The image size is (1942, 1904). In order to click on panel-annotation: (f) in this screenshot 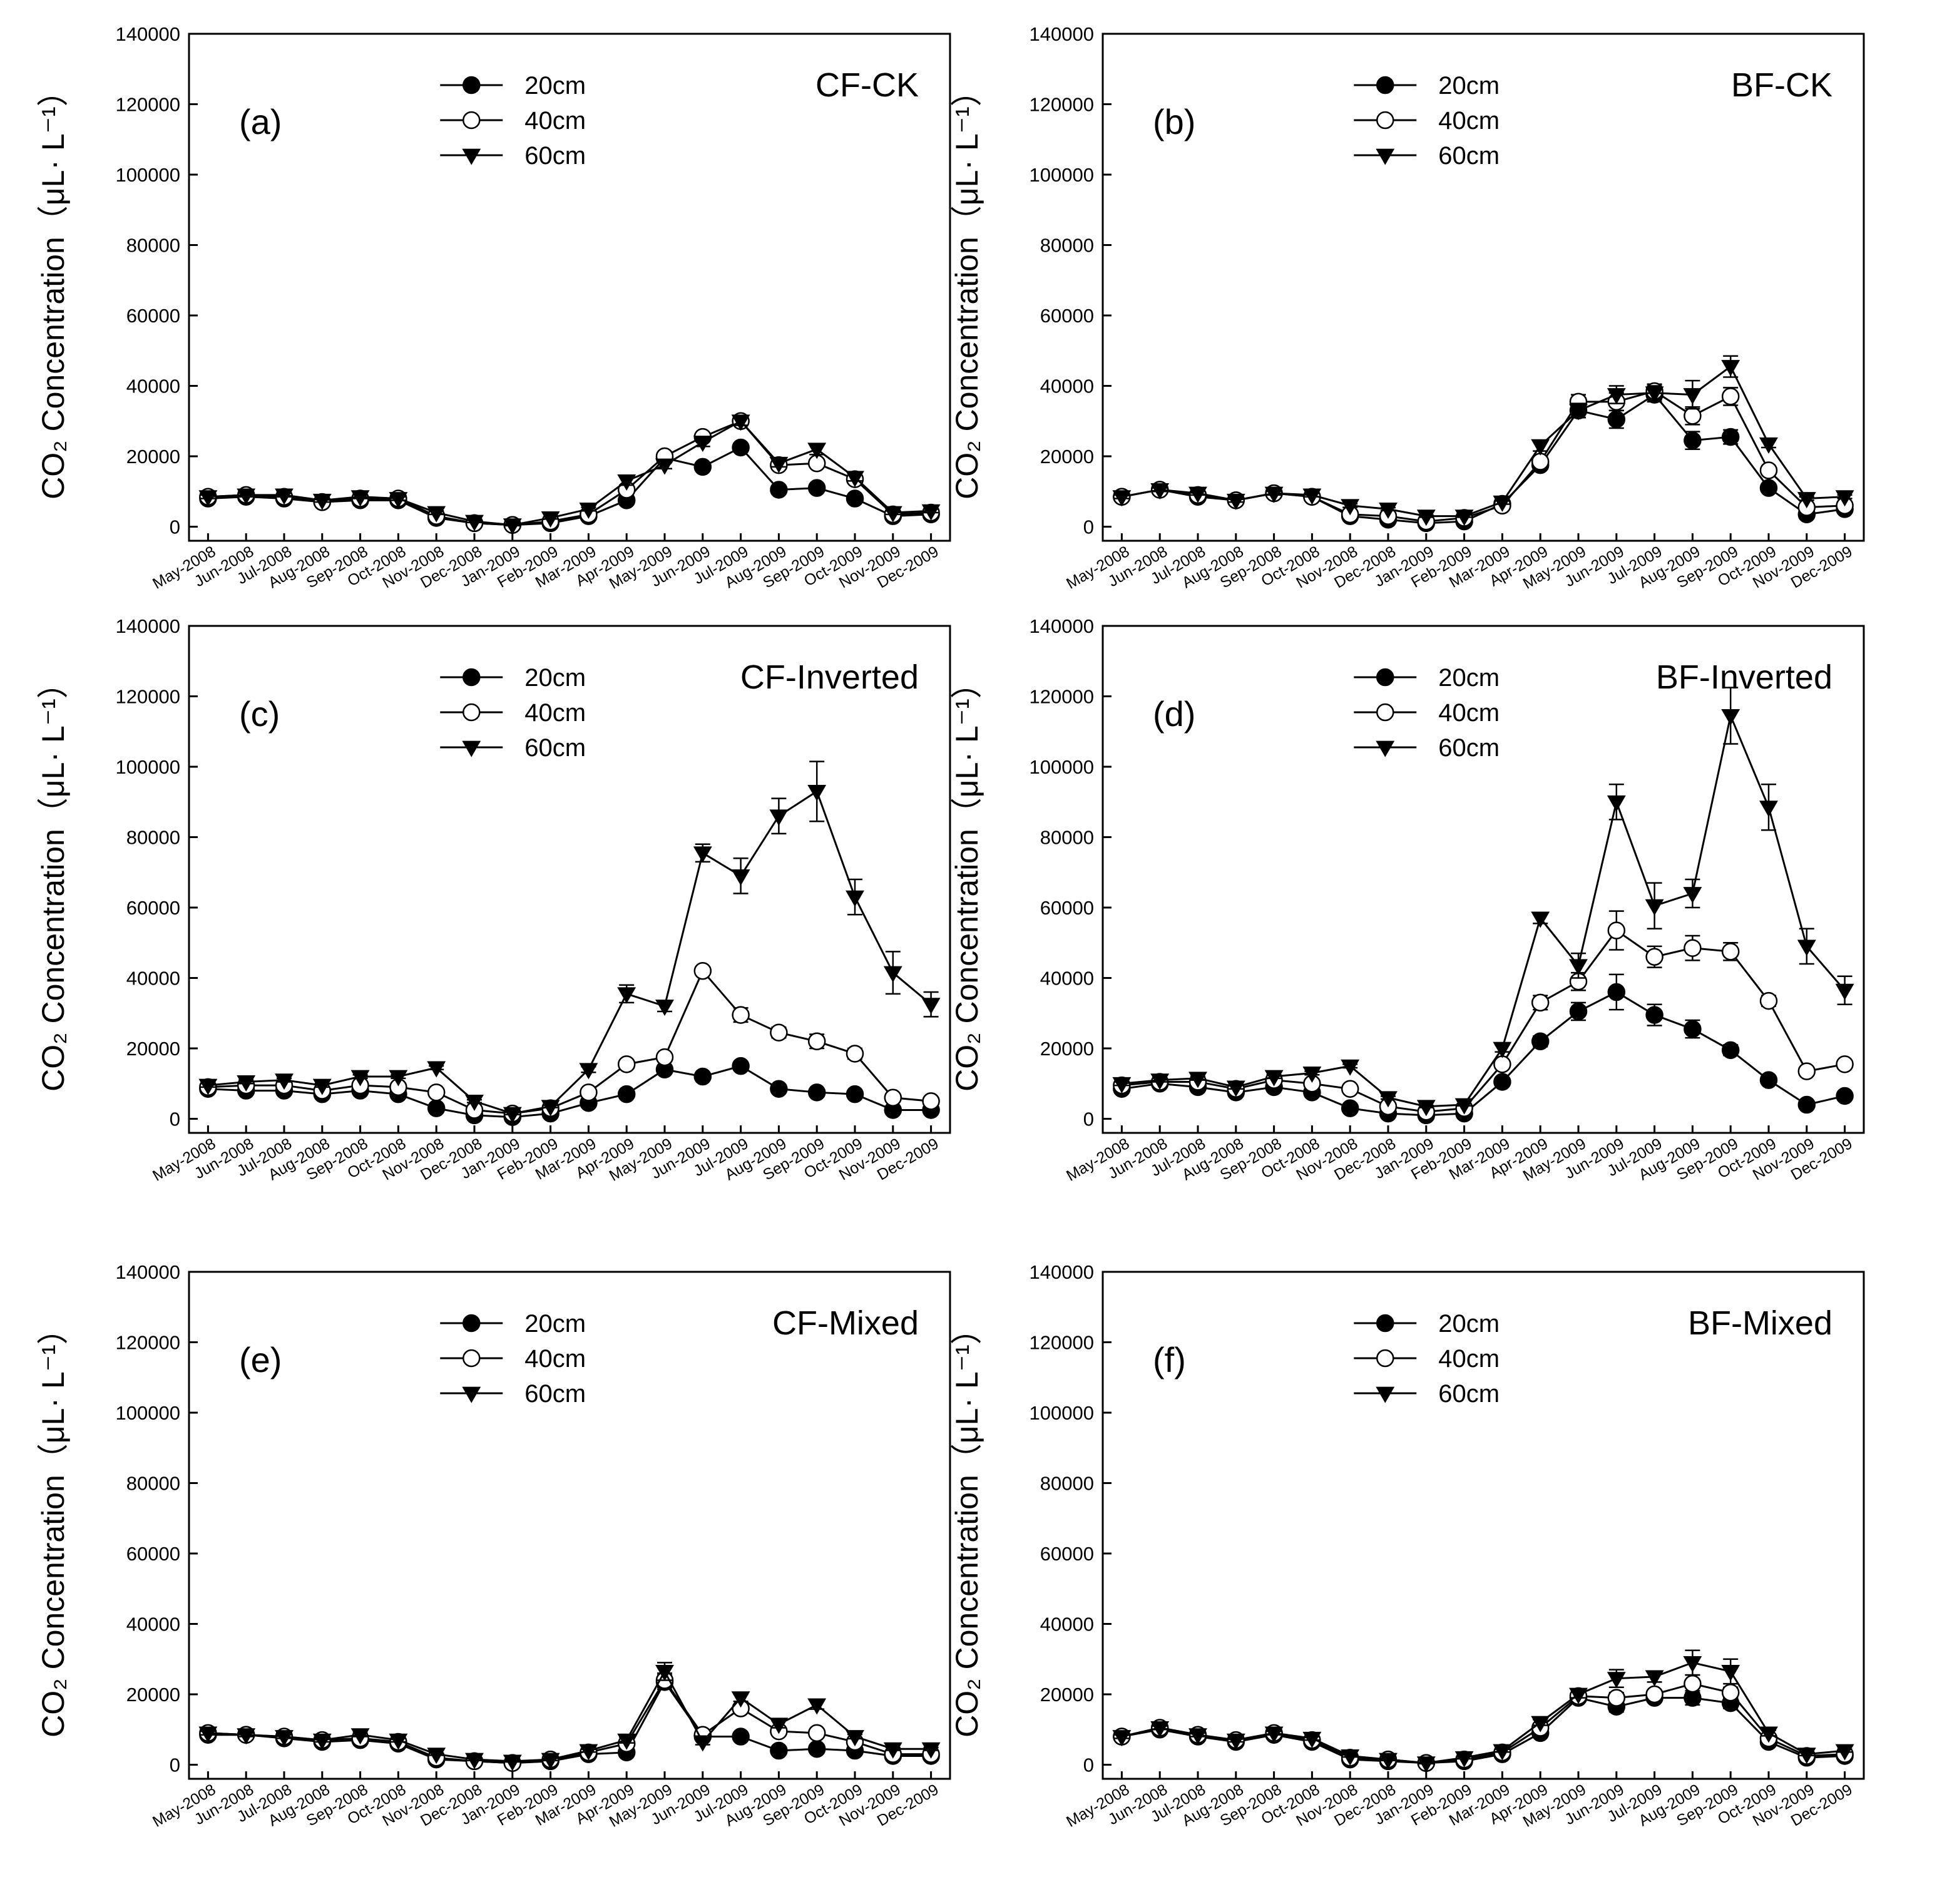, I will do `click(1169, 1360)`.